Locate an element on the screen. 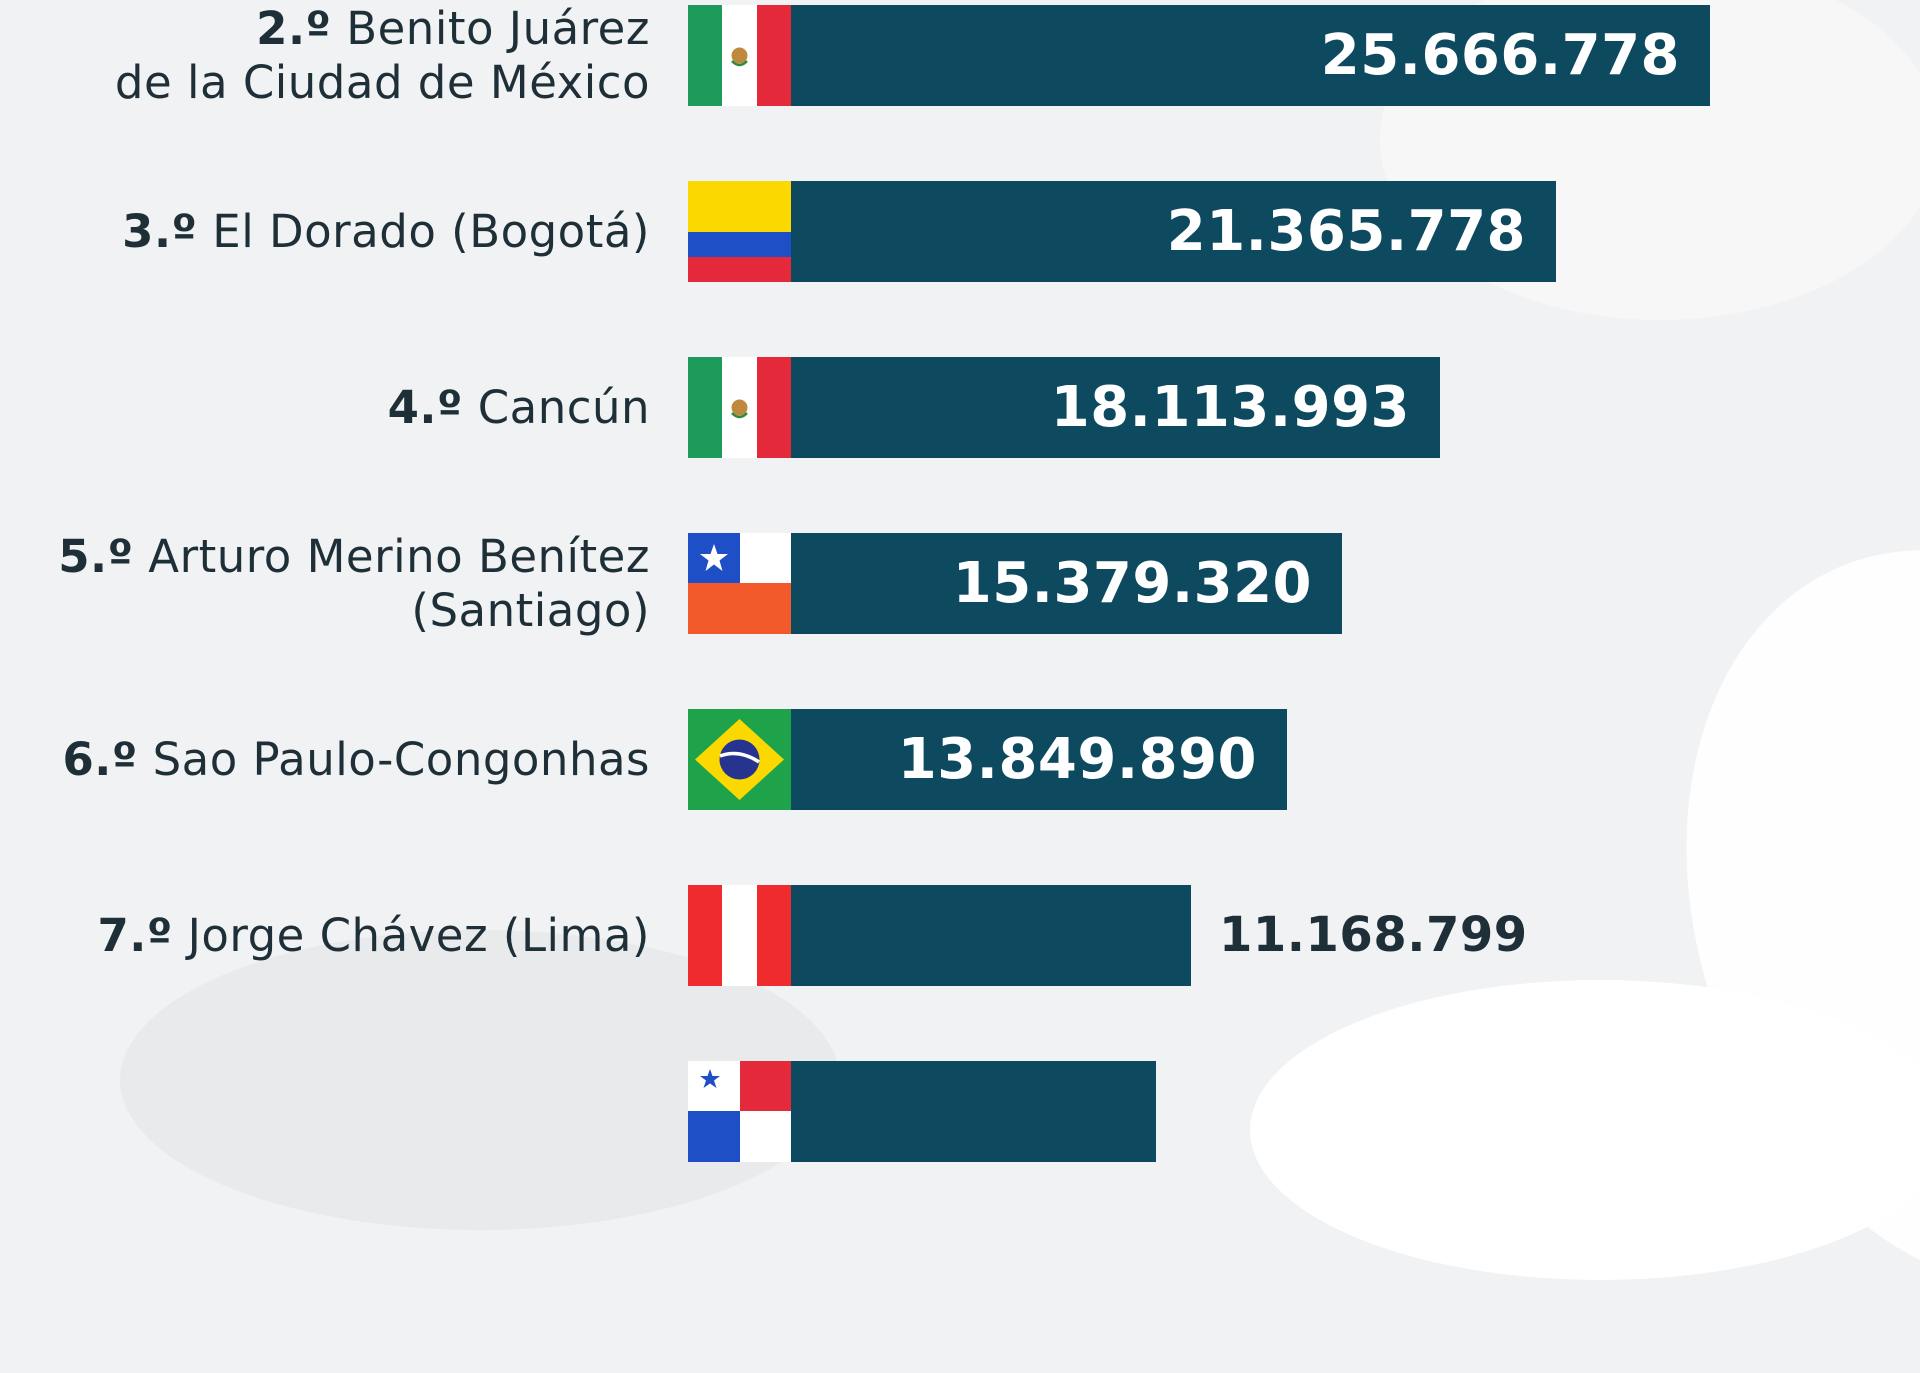 This screenshot has height=1373, width=1920. airport-label: 4.º Cancún is located at coordinates (325, 408).